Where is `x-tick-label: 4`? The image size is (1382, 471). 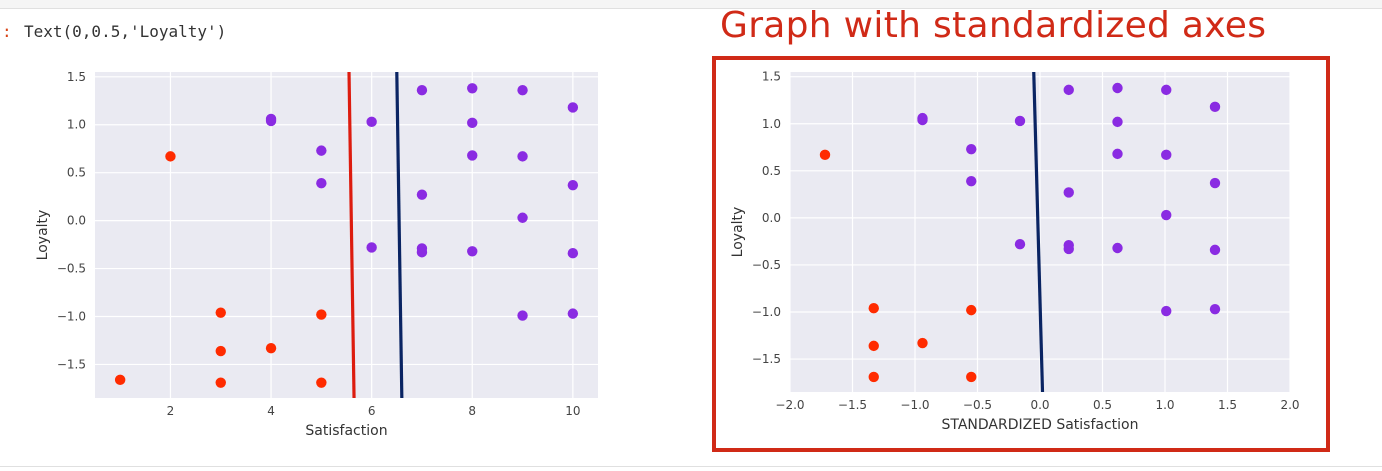 x-tick-label: 4 is located at coordinates (271, 411).